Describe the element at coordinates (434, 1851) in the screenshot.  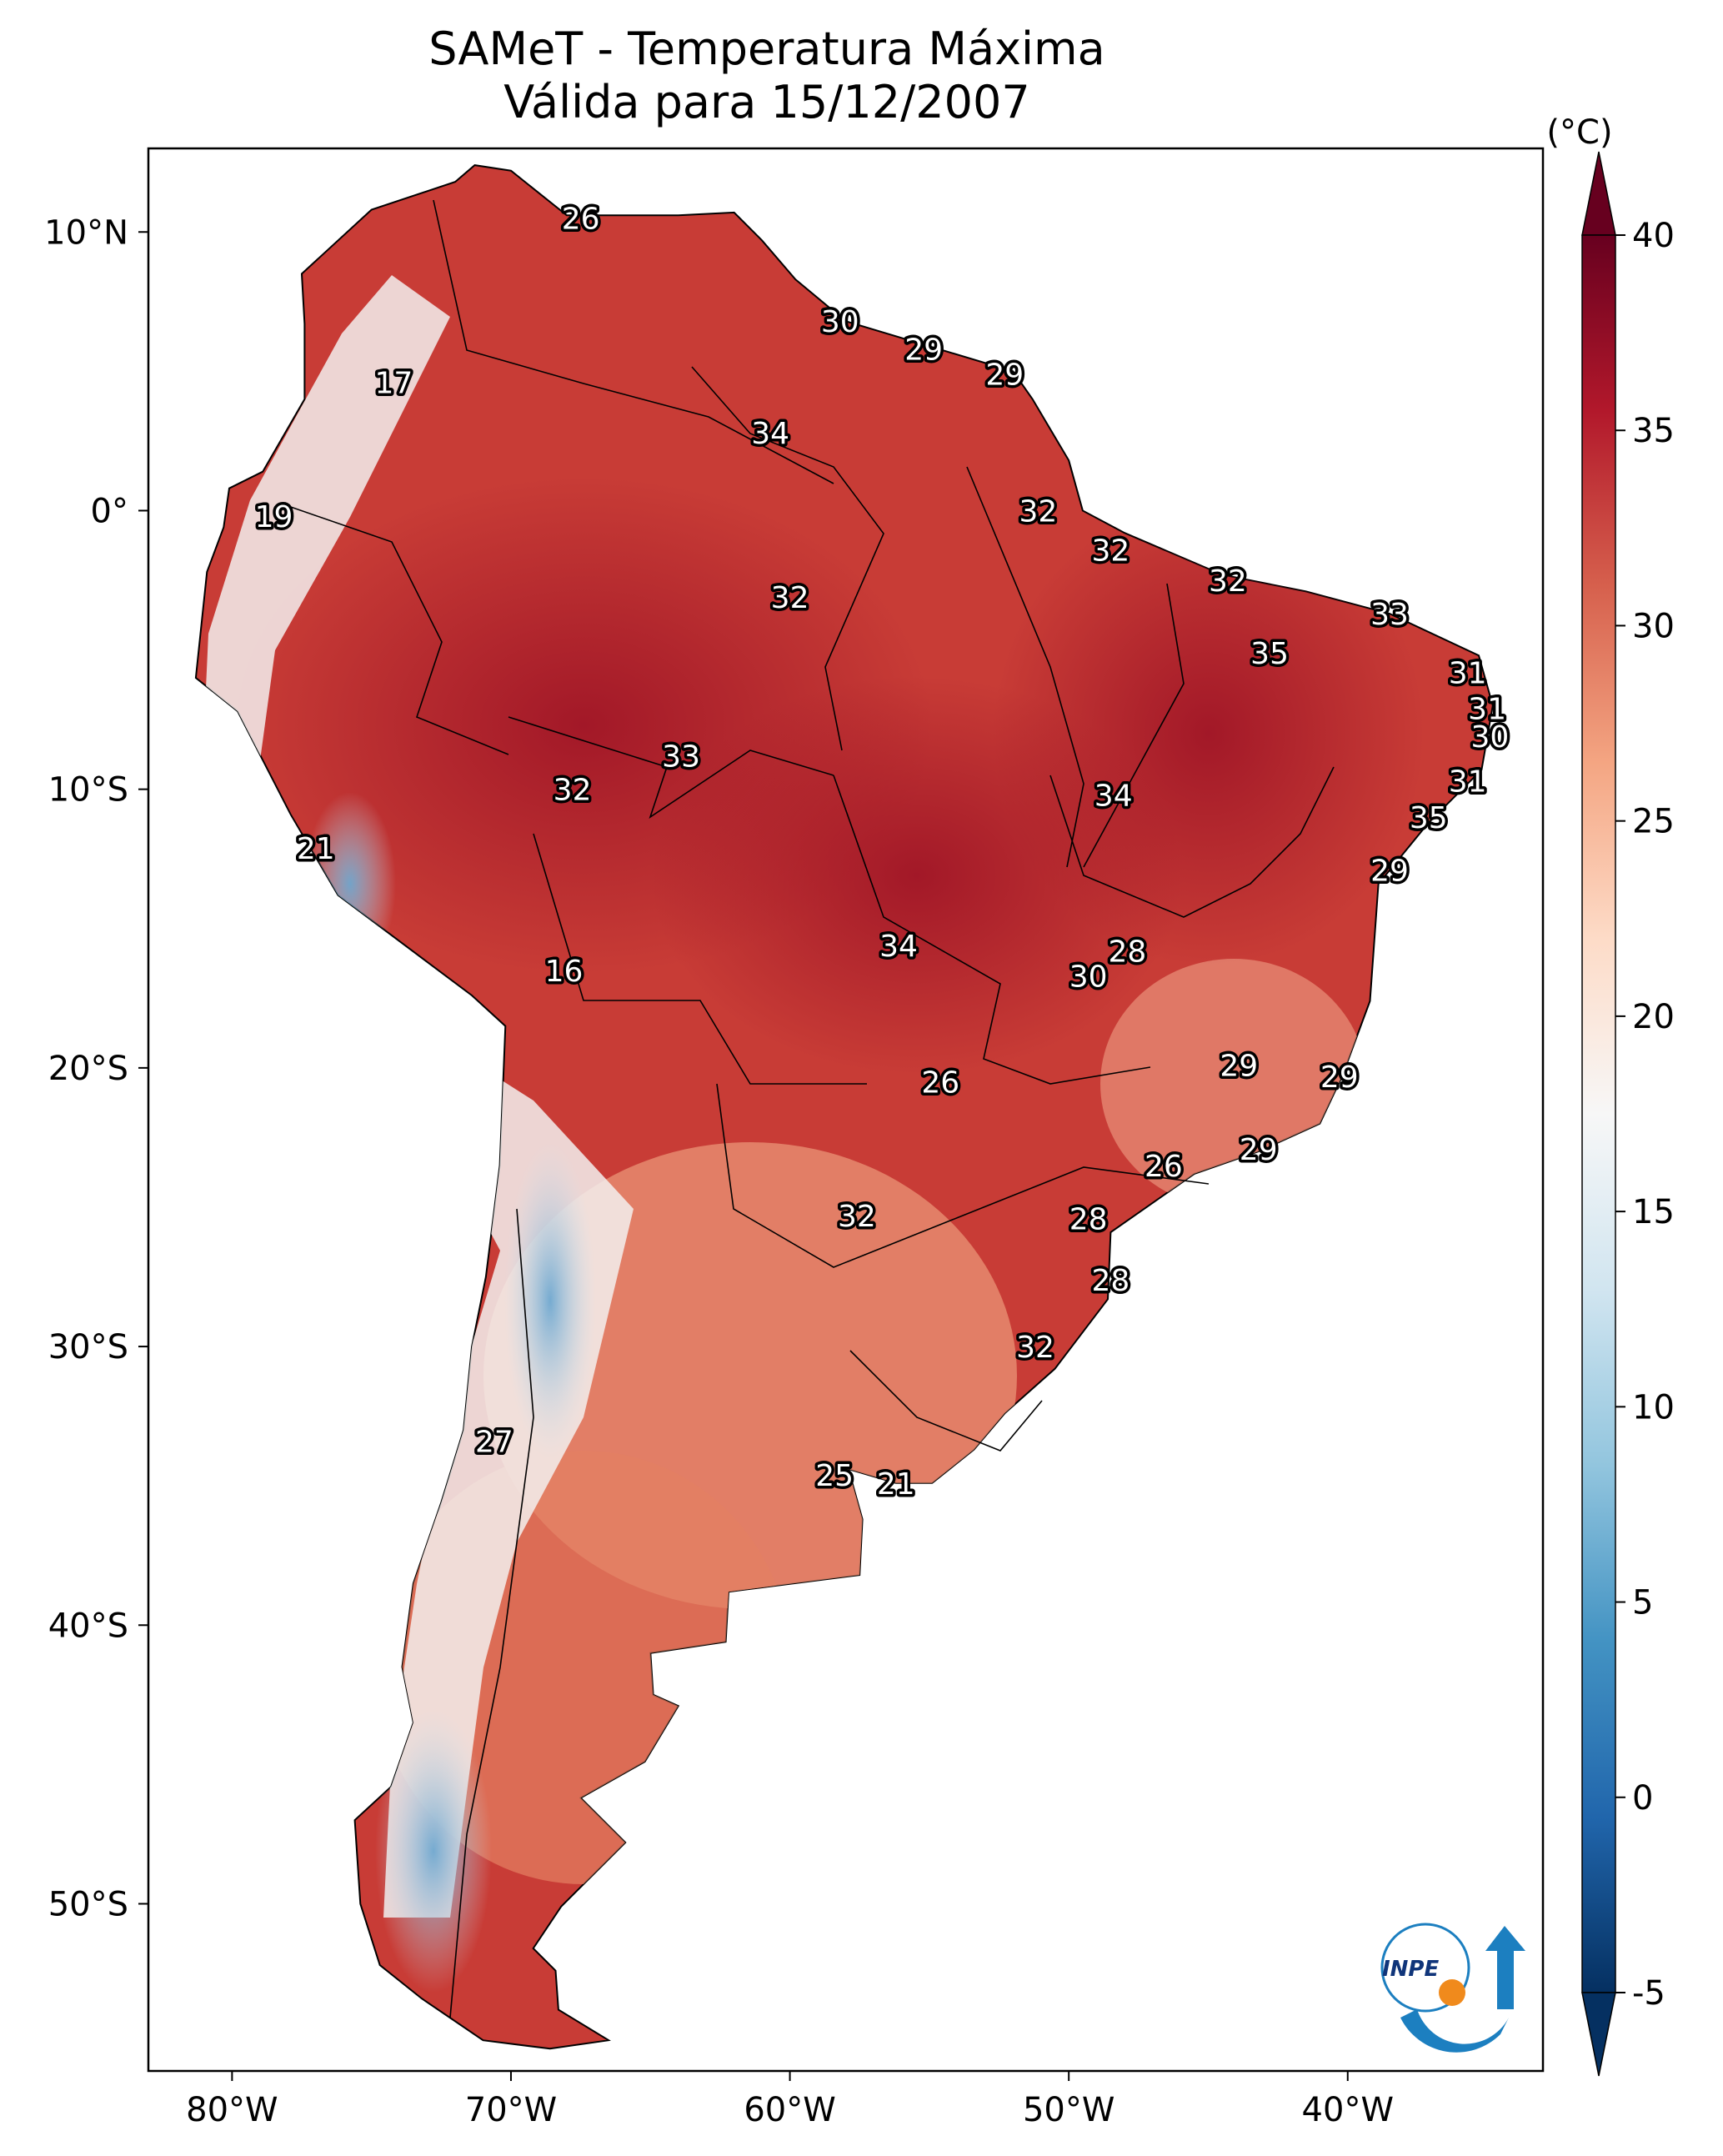
I see `patagonia-cold-spot` at that location.